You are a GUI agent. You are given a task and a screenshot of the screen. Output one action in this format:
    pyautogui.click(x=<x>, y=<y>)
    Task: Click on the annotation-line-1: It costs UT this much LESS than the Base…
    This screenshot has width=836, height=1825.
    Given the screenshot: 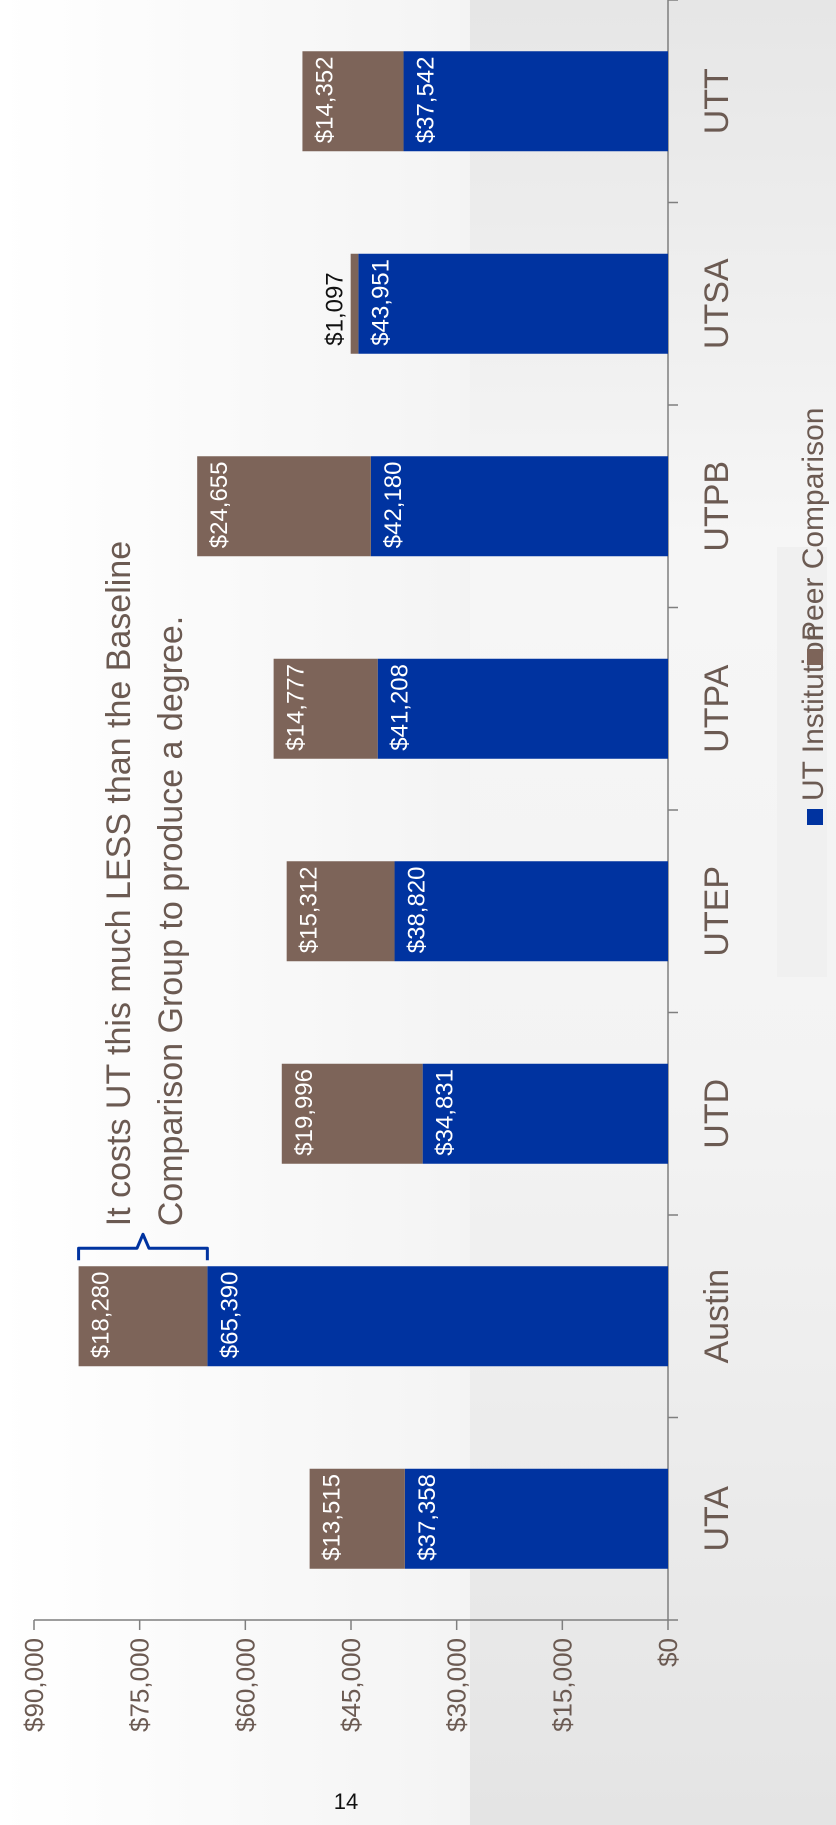 What is the action you would take?
    pyautogui.click(x=119, y=883)
    